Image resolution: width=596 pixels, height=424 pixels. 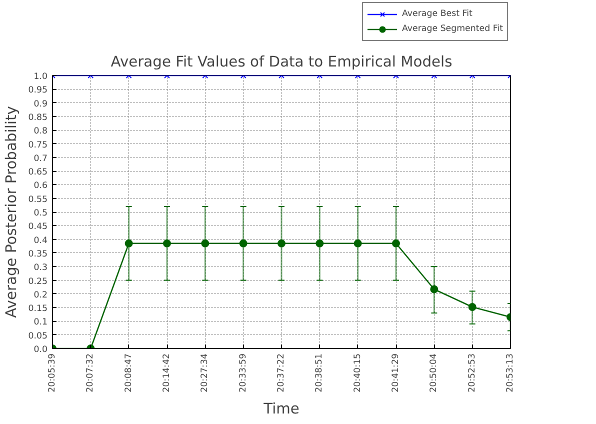 What do you see at coordinates (53, 372) in the screenshot?
I see `x-tick-label: 20:05:39` at bounding box center [53, 372].